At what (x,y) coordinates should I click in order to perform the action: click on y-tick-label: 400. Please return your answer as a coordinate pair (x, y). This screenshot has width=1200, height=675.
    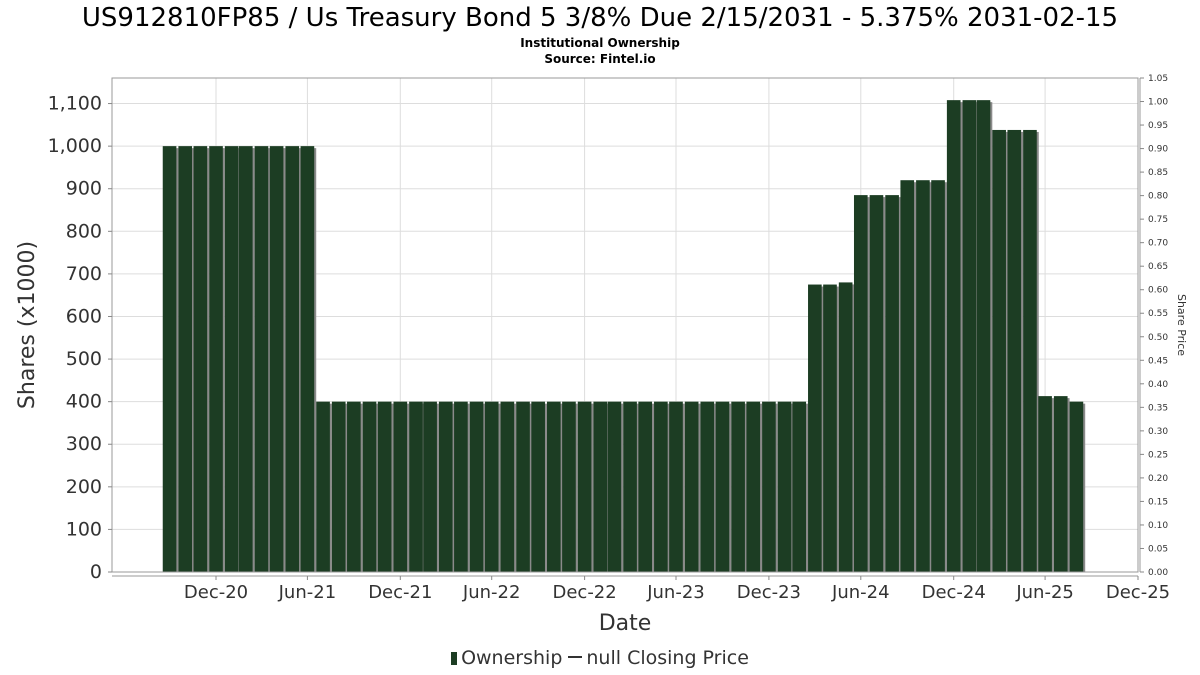
    Looking at the image, I should click on (84, 402).